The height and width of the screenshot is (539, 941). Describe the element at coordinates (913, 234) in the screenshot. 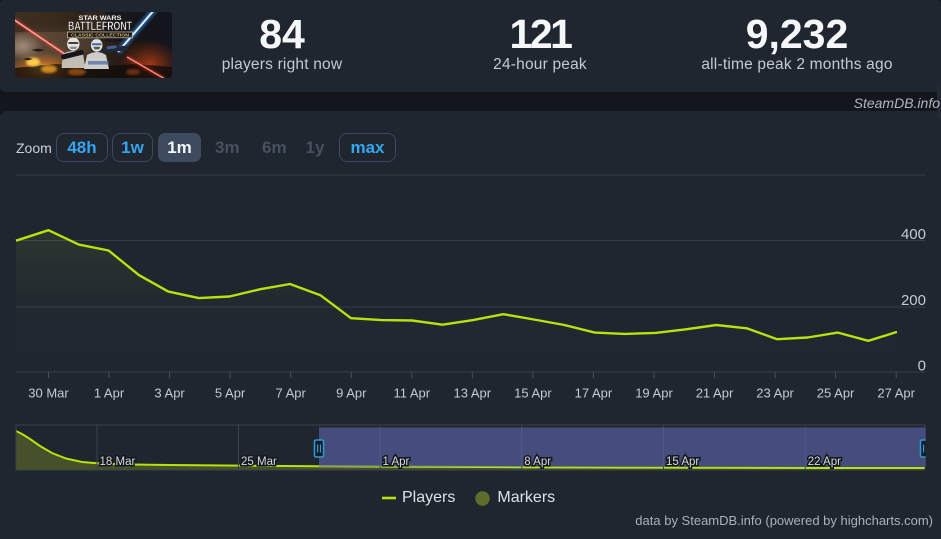

I see `svg-text: 400` at that location.